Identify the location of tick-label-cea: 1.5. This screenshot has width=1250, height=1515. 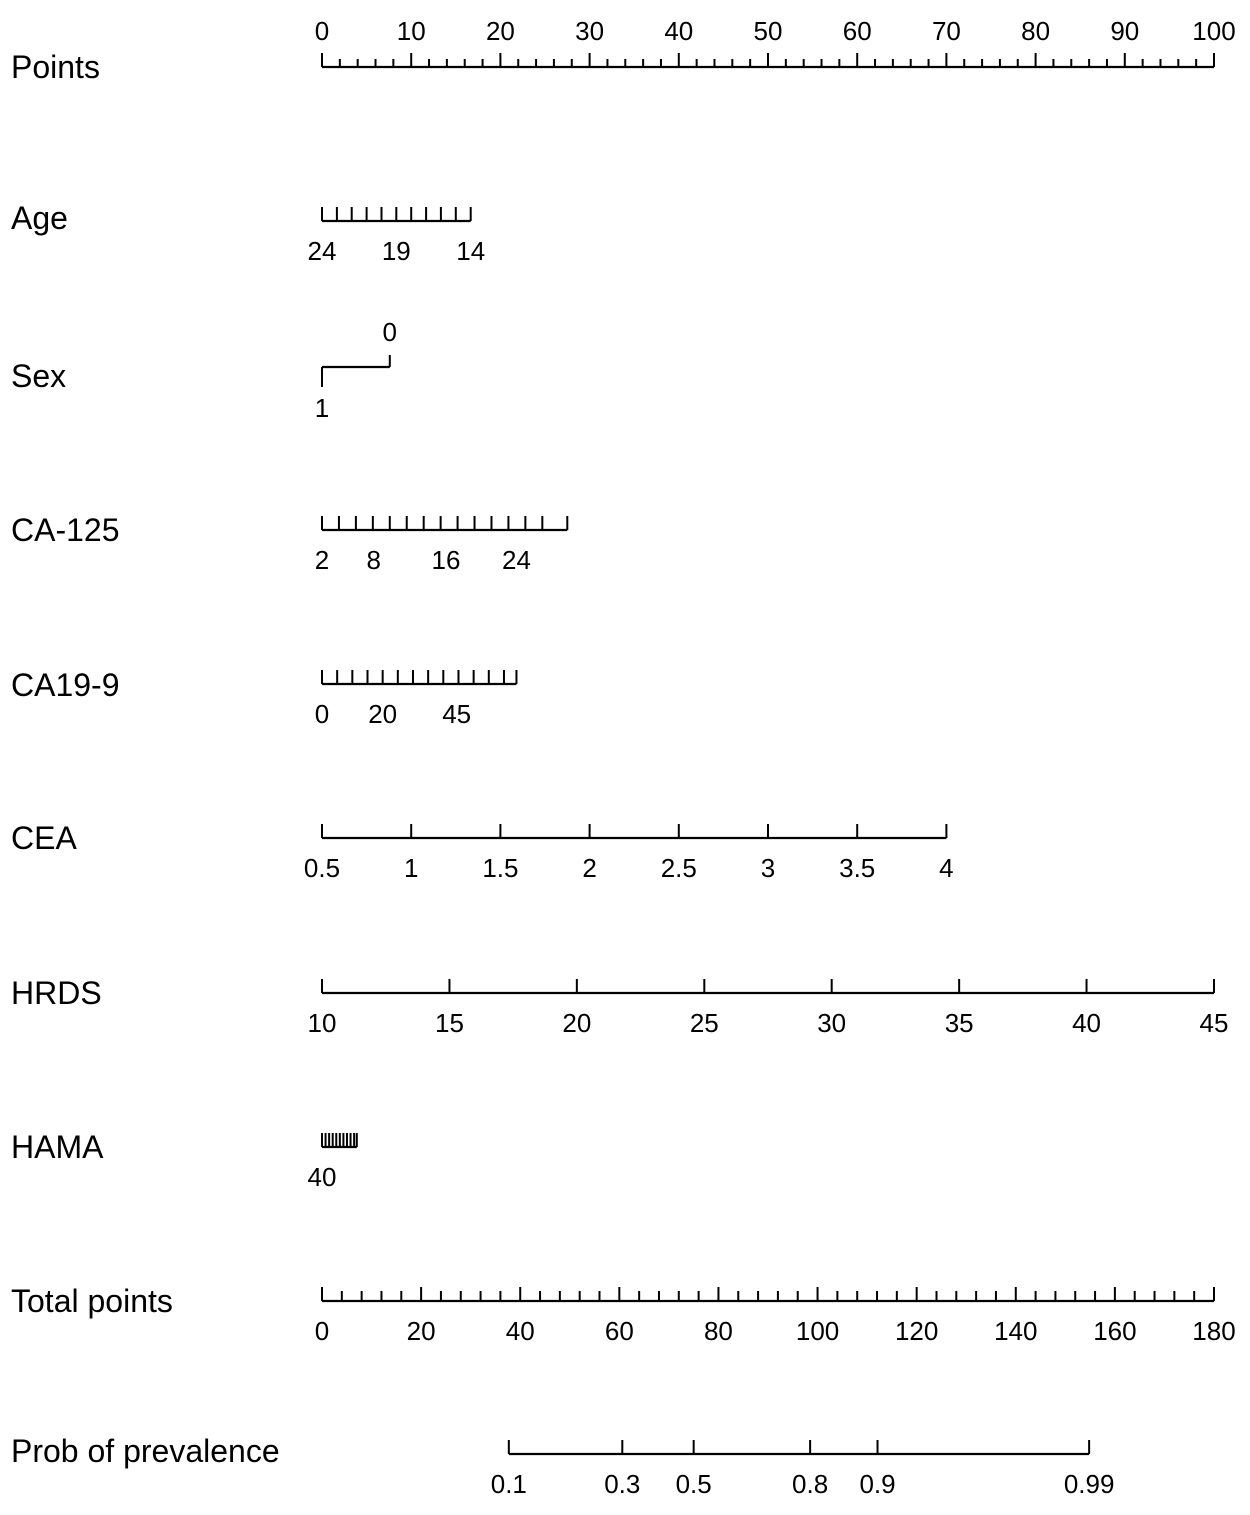
(500, 868).